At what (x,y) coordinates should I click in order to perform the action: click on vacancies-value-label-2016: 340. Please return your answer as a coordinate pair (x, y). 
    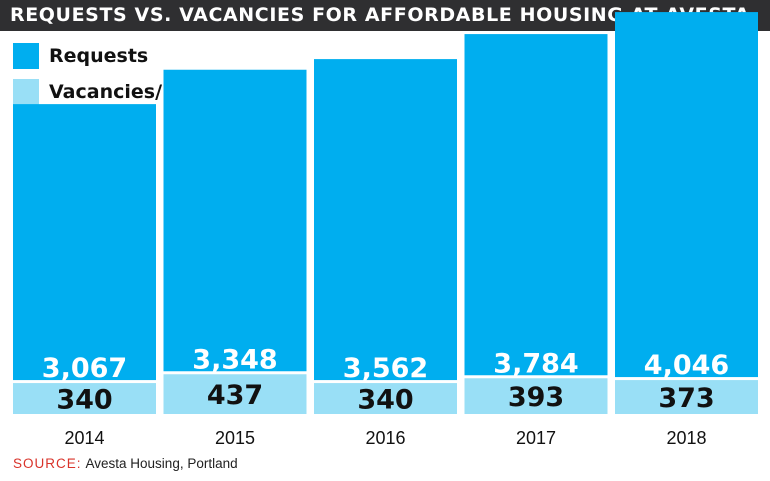
    Looking at the image, I should click on (385, 400).